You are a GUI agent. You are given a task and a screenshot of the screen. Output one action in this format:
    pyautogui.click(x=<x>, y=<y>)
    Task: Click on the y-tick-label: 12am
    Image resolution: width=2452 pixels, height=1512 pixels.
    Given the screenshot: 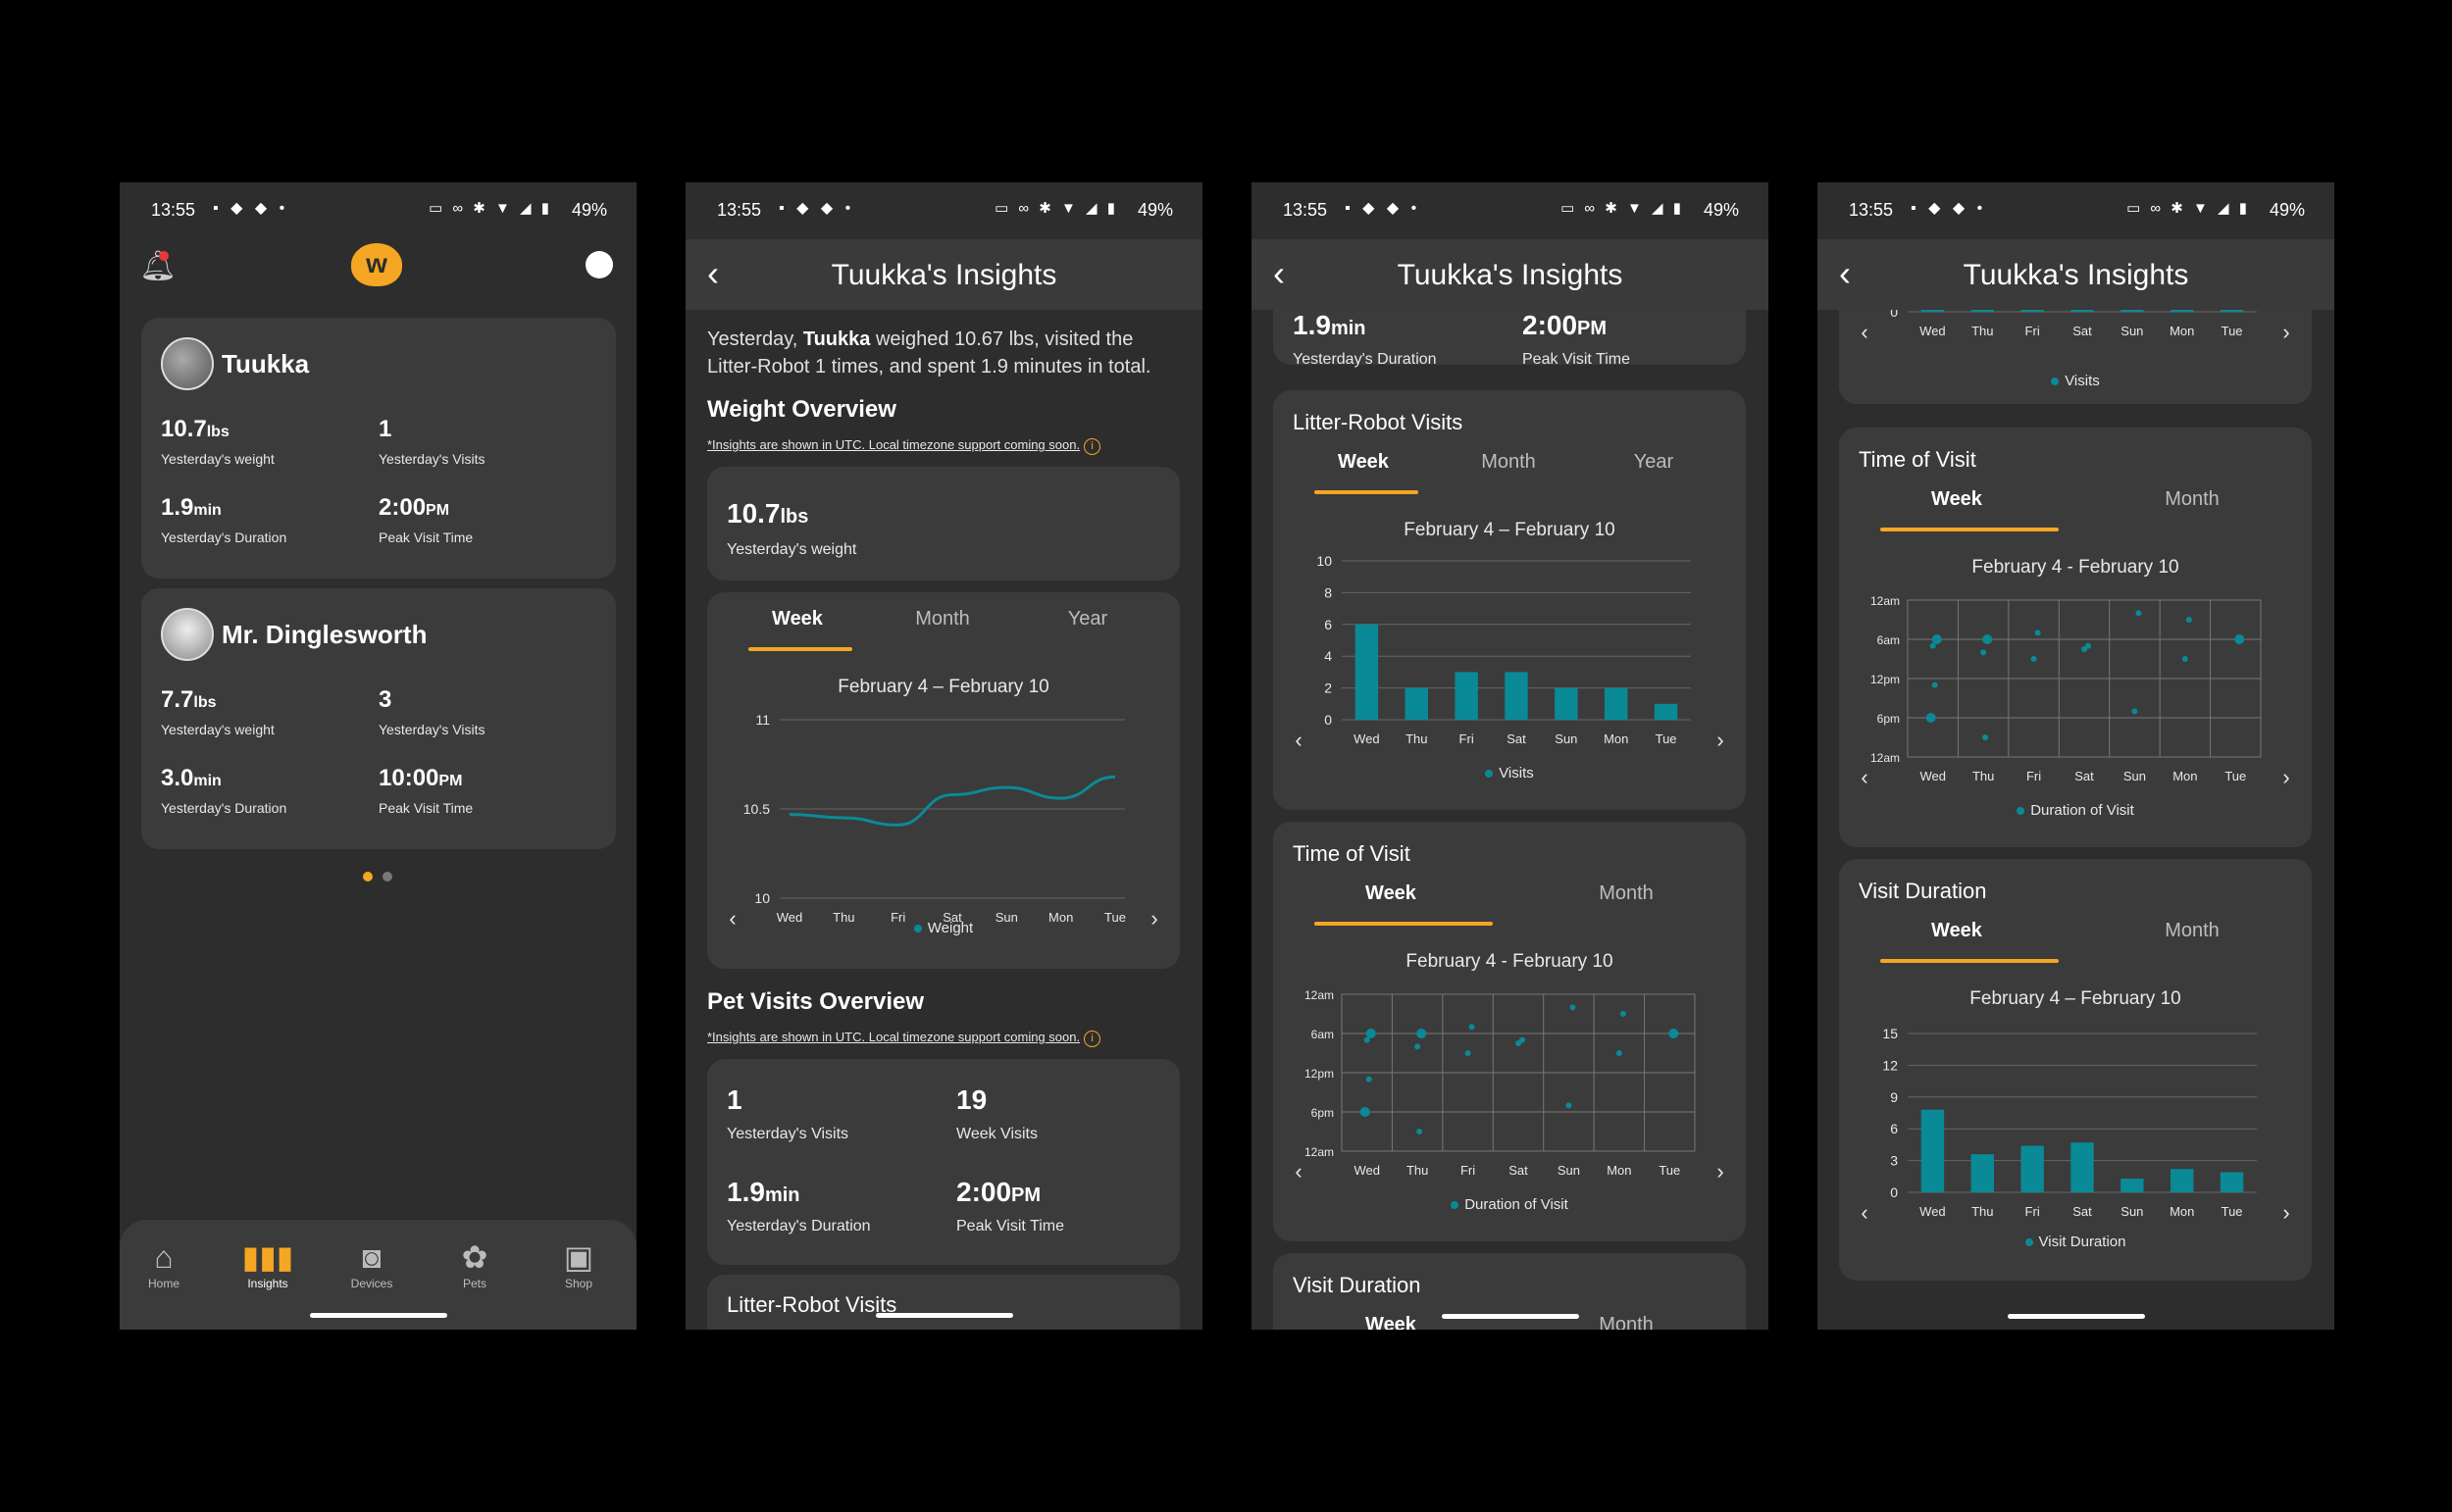 What is the action you would take?
    pyautogui.click(x=1885, y=758)
    